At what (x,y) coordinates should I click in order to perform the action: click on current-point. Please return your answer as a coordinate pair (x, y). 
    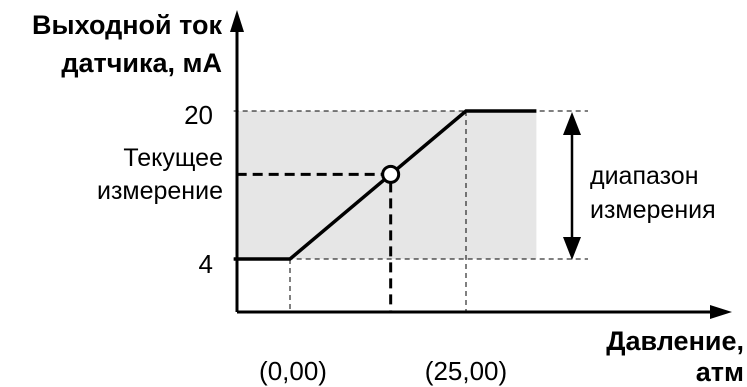
    Looking at the image, I should click on (391, 174).